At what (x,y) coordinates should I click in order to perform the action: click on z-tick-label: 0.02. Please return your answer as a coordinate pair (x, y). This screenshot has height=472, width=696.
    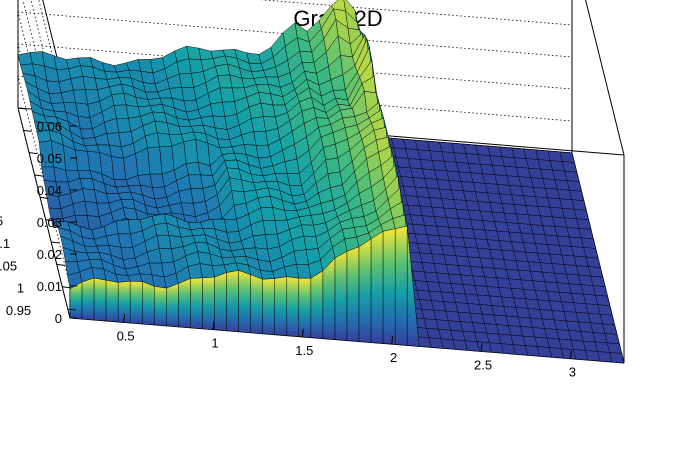
    Looking at the image, I should click on (49, 254).